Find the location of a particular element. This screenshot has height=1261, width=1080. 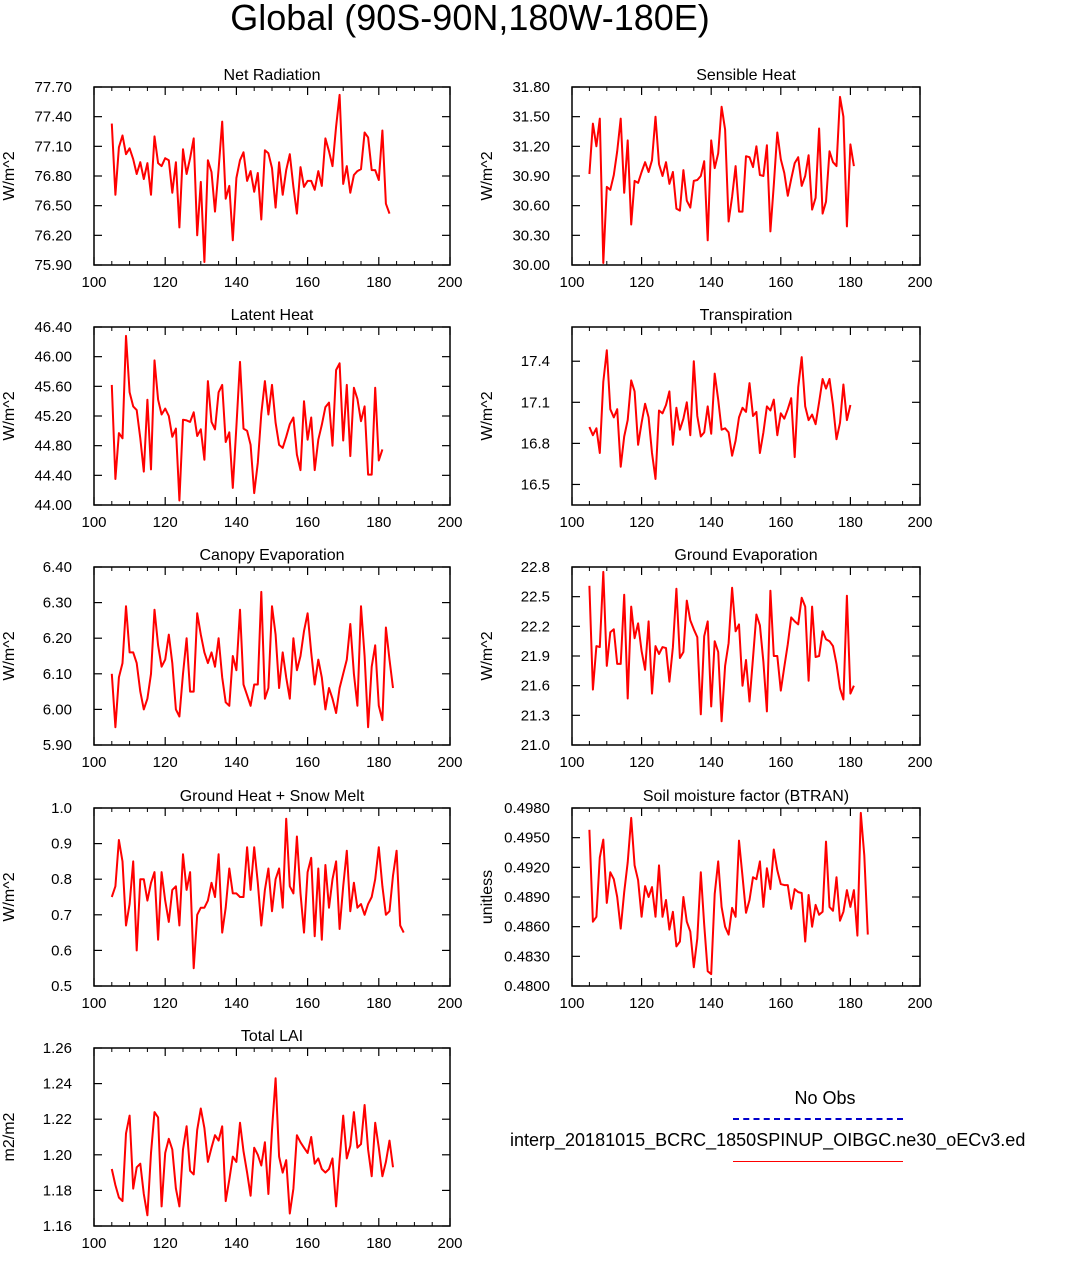

y-tick-label: 75.90 is located at coordinates (53, 265).